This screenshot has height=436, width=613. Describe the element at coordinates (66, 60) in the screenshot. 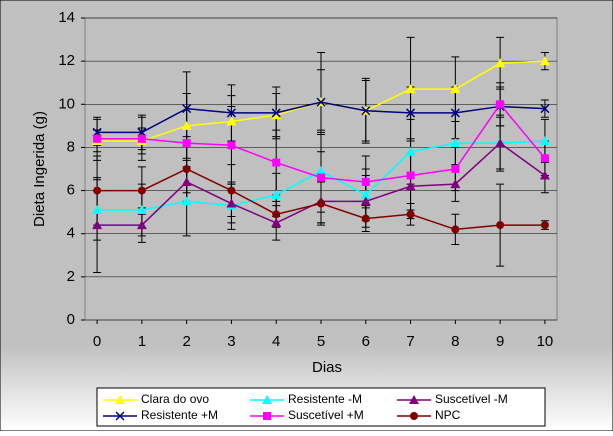

I see `y-tick-label: 12` at that location.